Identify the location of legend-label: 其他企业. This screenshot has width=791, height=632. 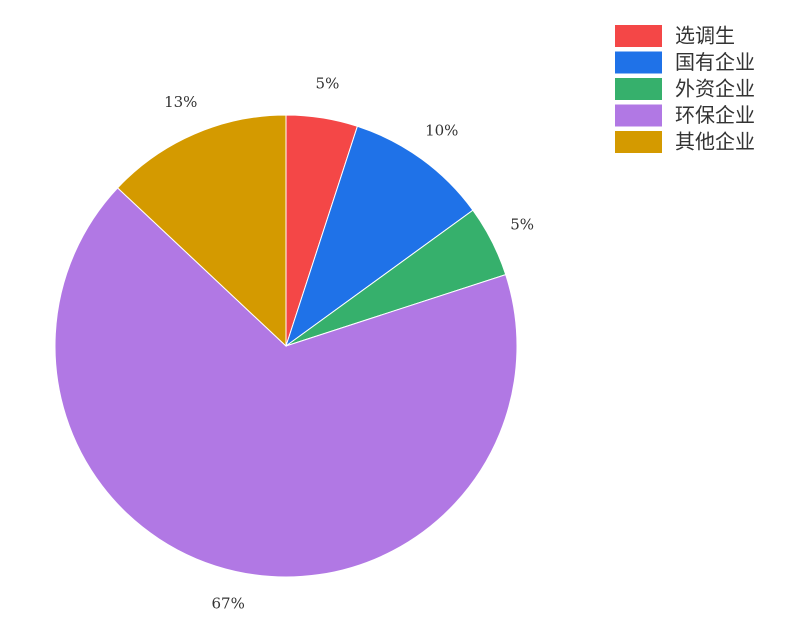
(715, 142).